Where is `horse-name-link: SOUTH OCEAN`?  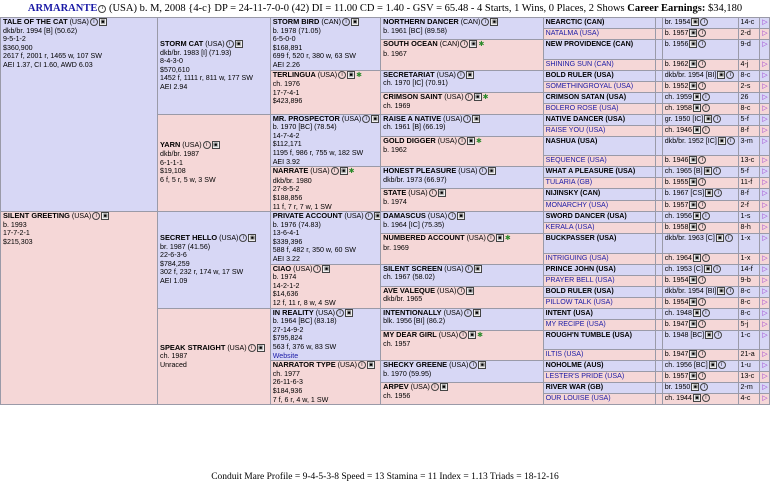
horse-name-link: SOUTH OCEAN is located at coordinates (410, 43).